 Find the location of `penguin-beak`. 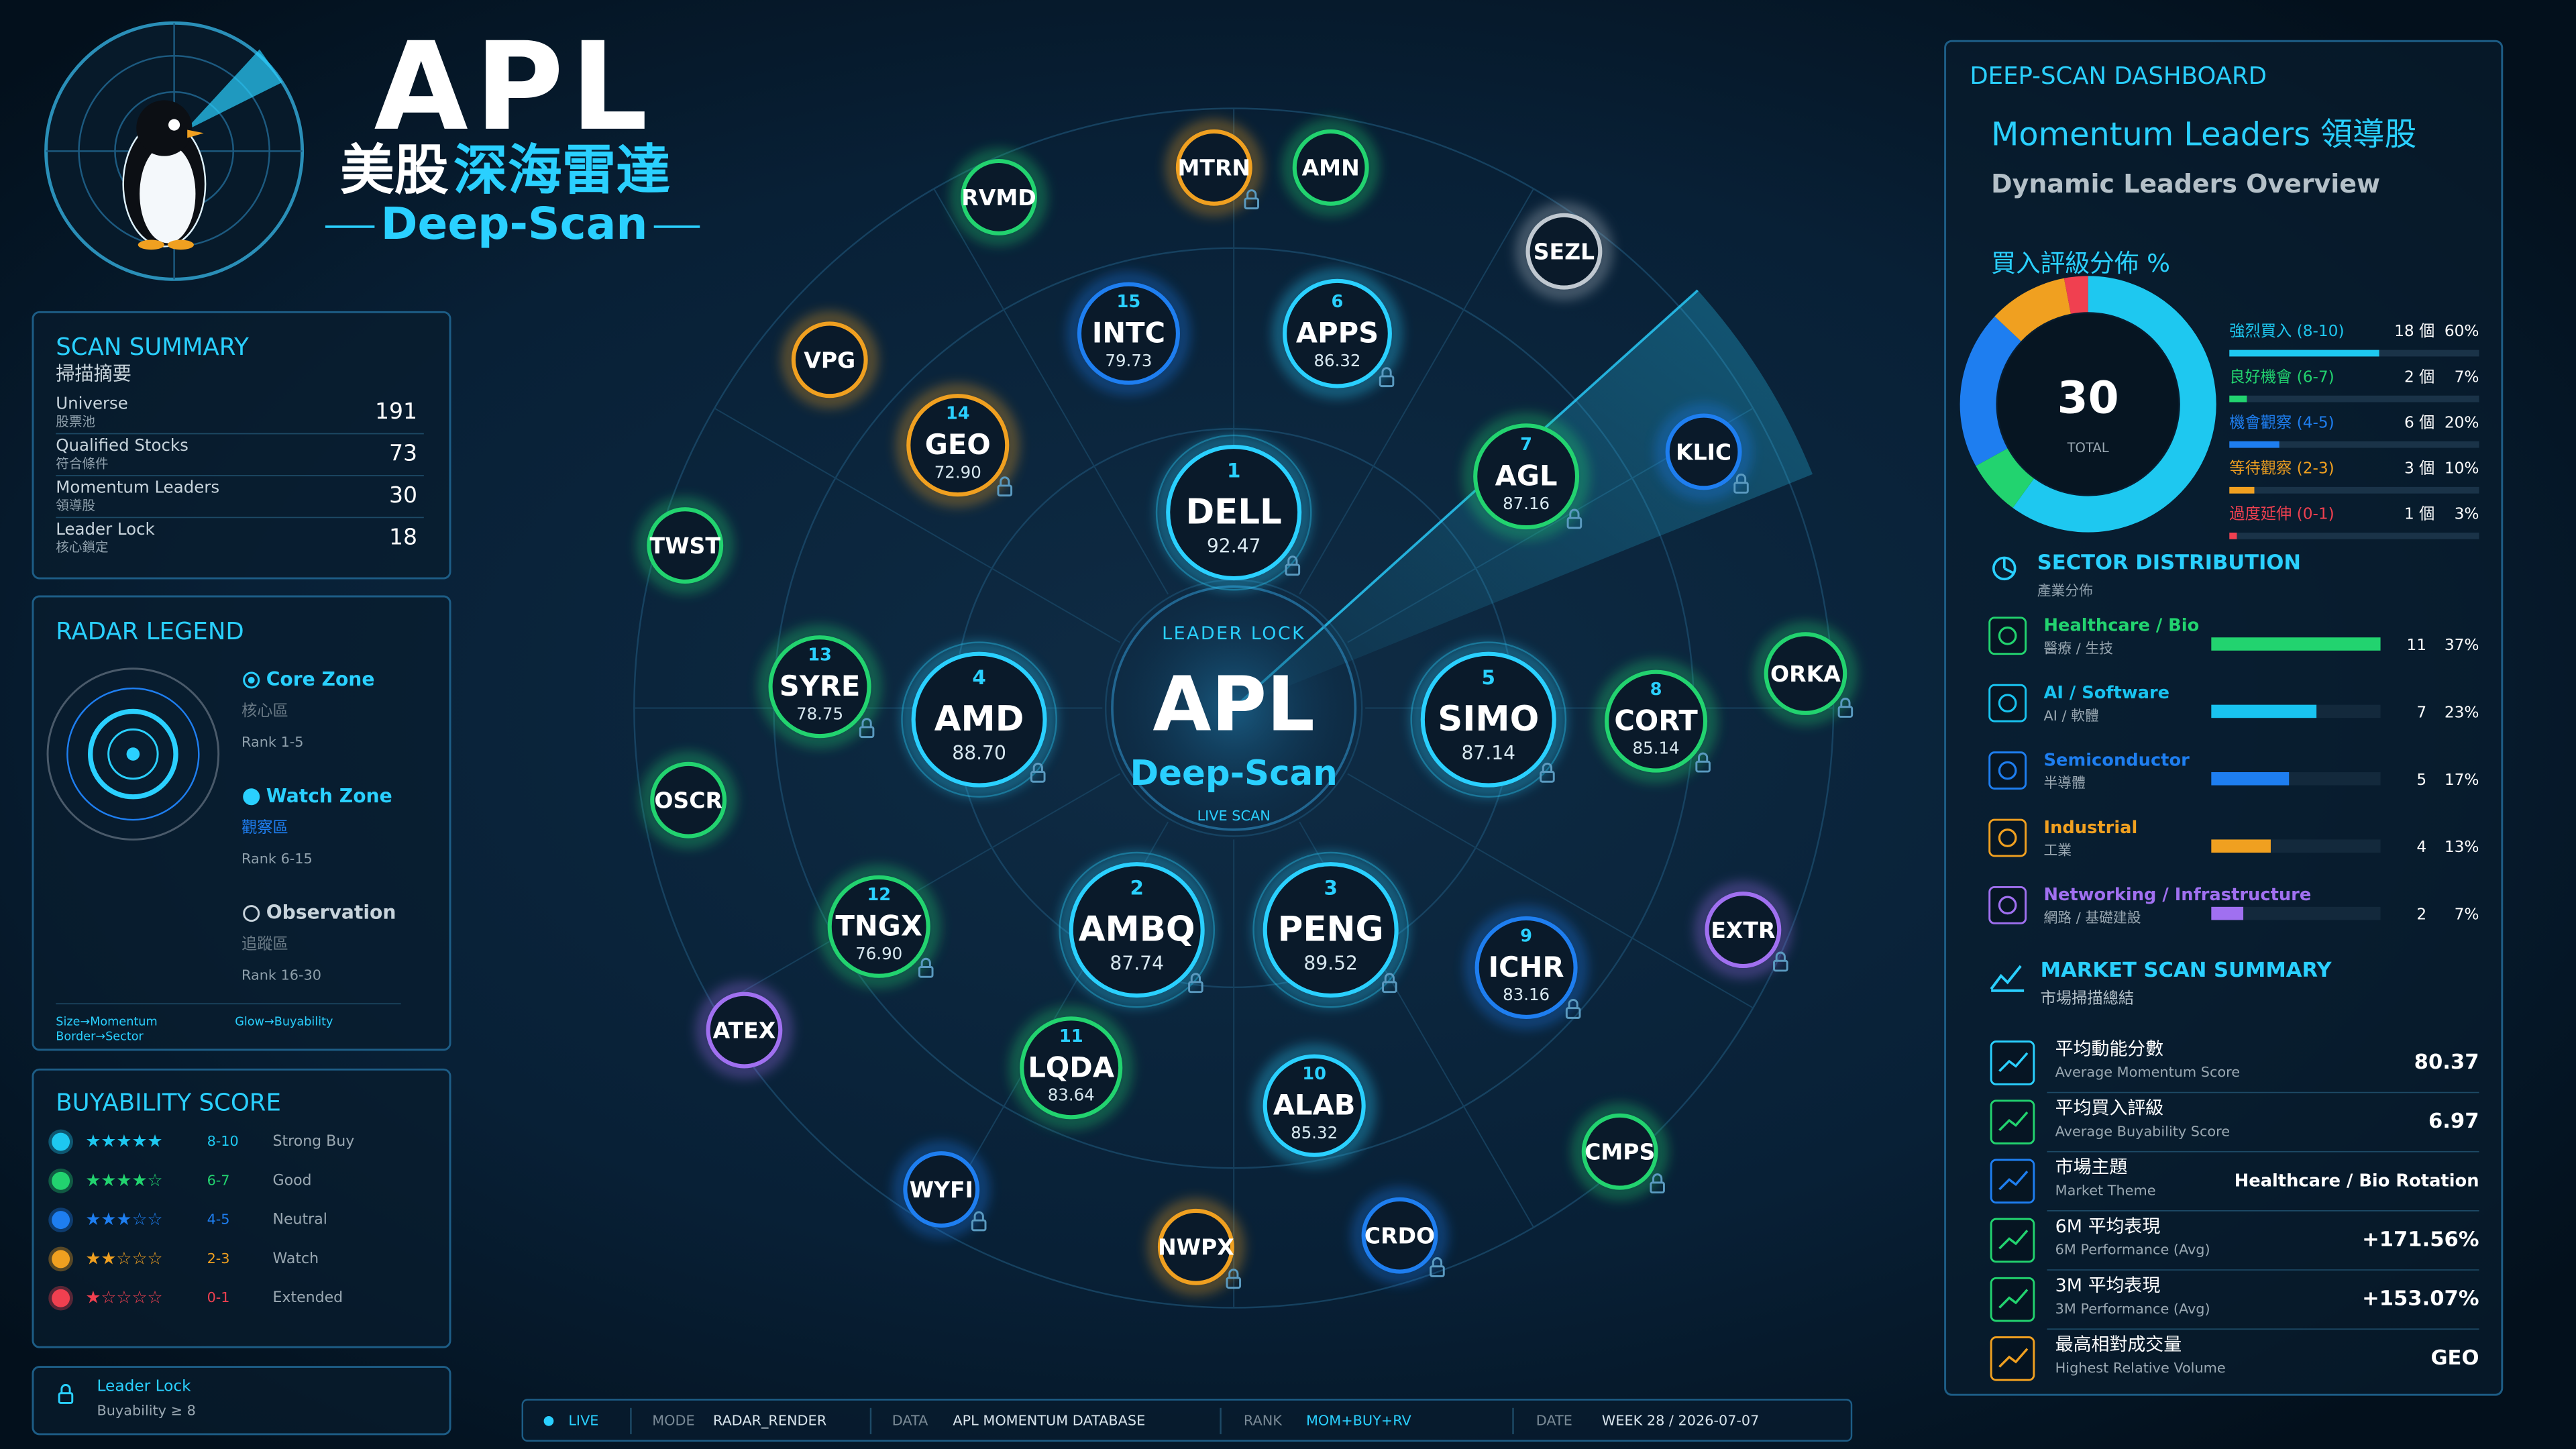

penguin-beak is located at coordinates (195, 133).